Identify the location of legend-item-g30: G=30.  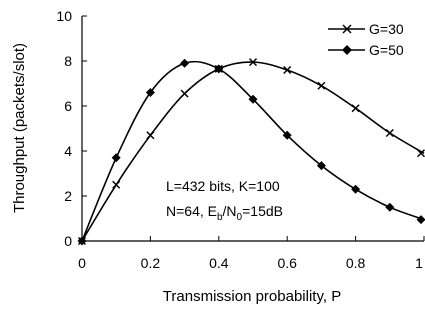
(366, 29).